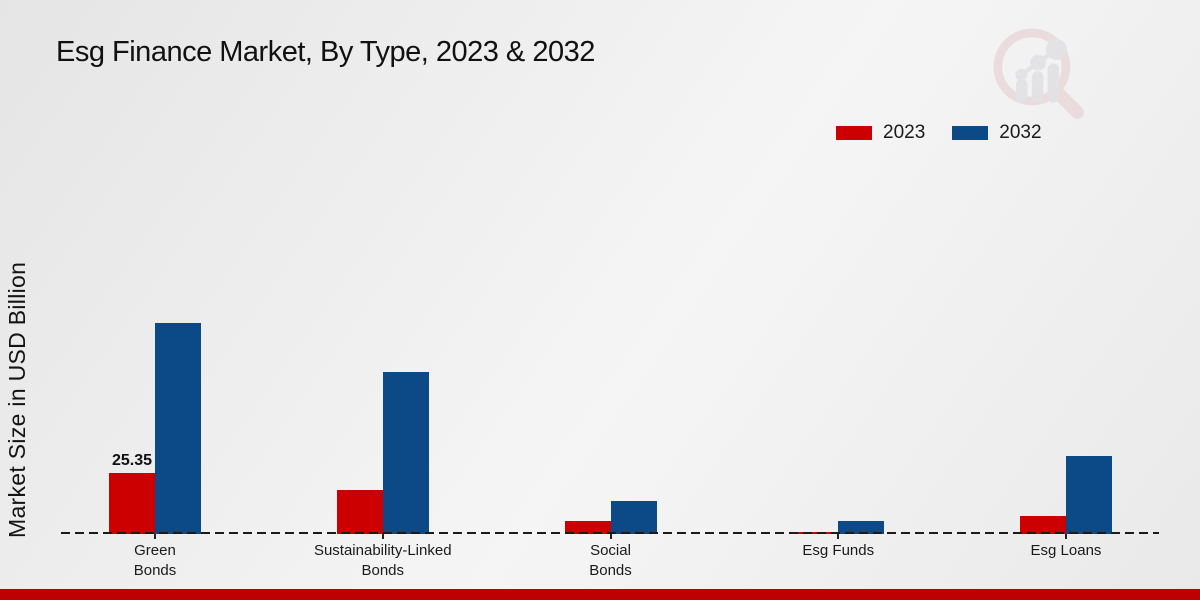 The width and height of the screenshot is (1200, 600). I want to click on footer-accent-bar, so click(600, 594).